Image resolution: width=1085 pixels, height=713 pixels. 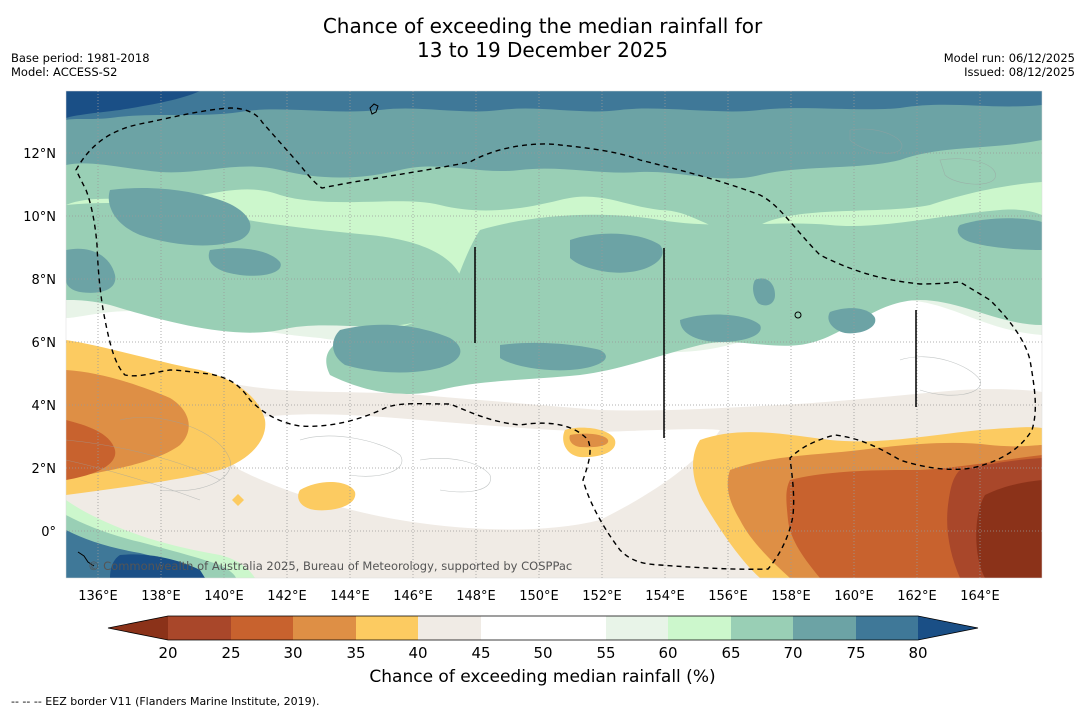 I want to click on colorbar-tick: 80, so click(x=917, y=653).